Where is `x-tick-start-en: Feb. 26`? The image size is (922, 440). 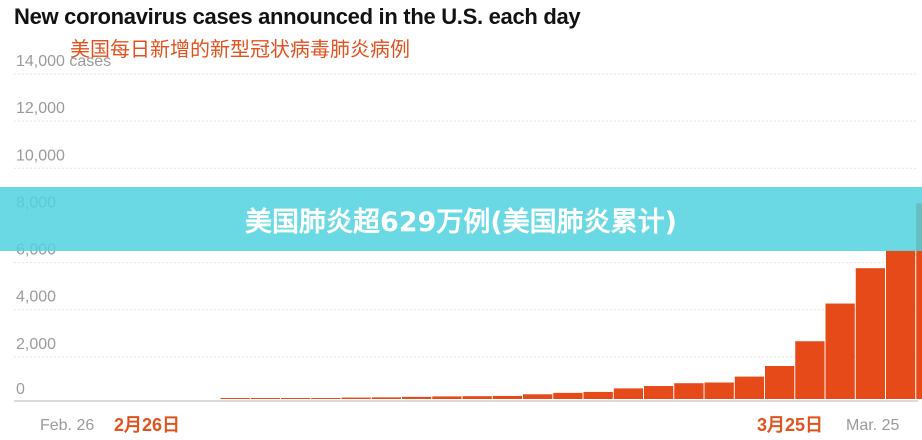 x-tick-start-en: Feb. 26 is located at coordinates (67, 425).